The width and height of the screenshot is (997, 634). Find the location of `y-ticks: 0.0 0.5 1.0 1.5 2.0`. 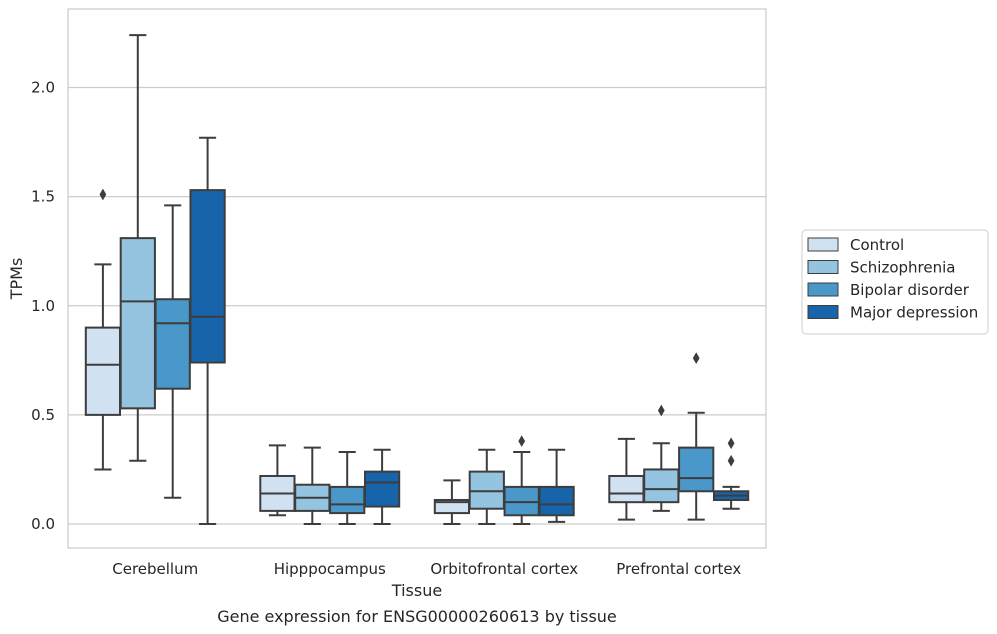

y-ticks: 0.0 0.5 1.0 1.5 2.0 is located at coordinates (43, 306).